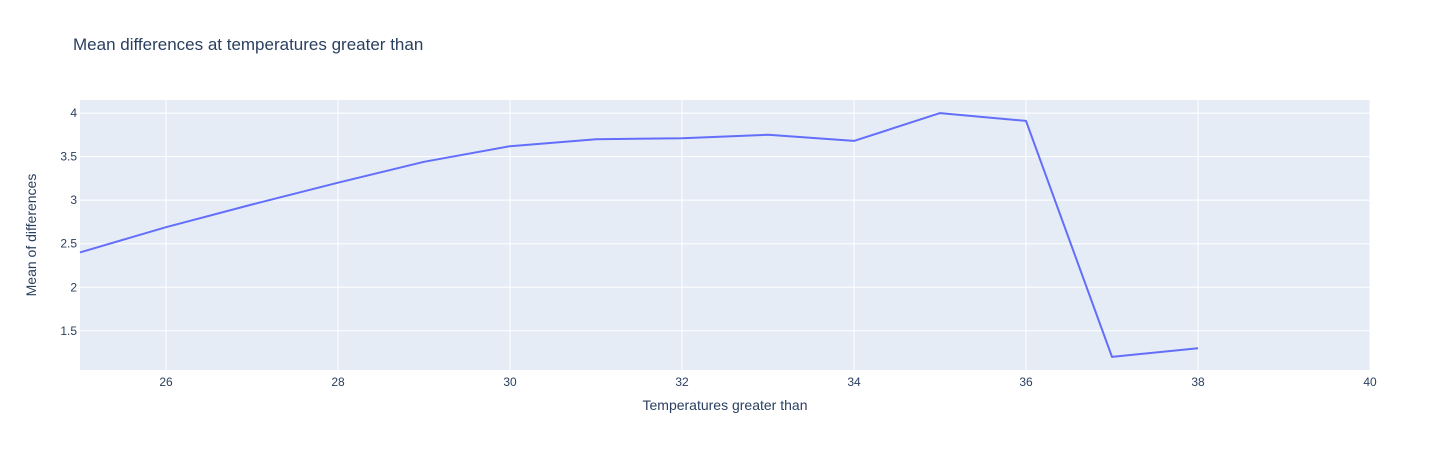  Describe the element at coordinates (725, 405) in the screenshot. I see `x-axis-title: Temperatures greater than` at that location.